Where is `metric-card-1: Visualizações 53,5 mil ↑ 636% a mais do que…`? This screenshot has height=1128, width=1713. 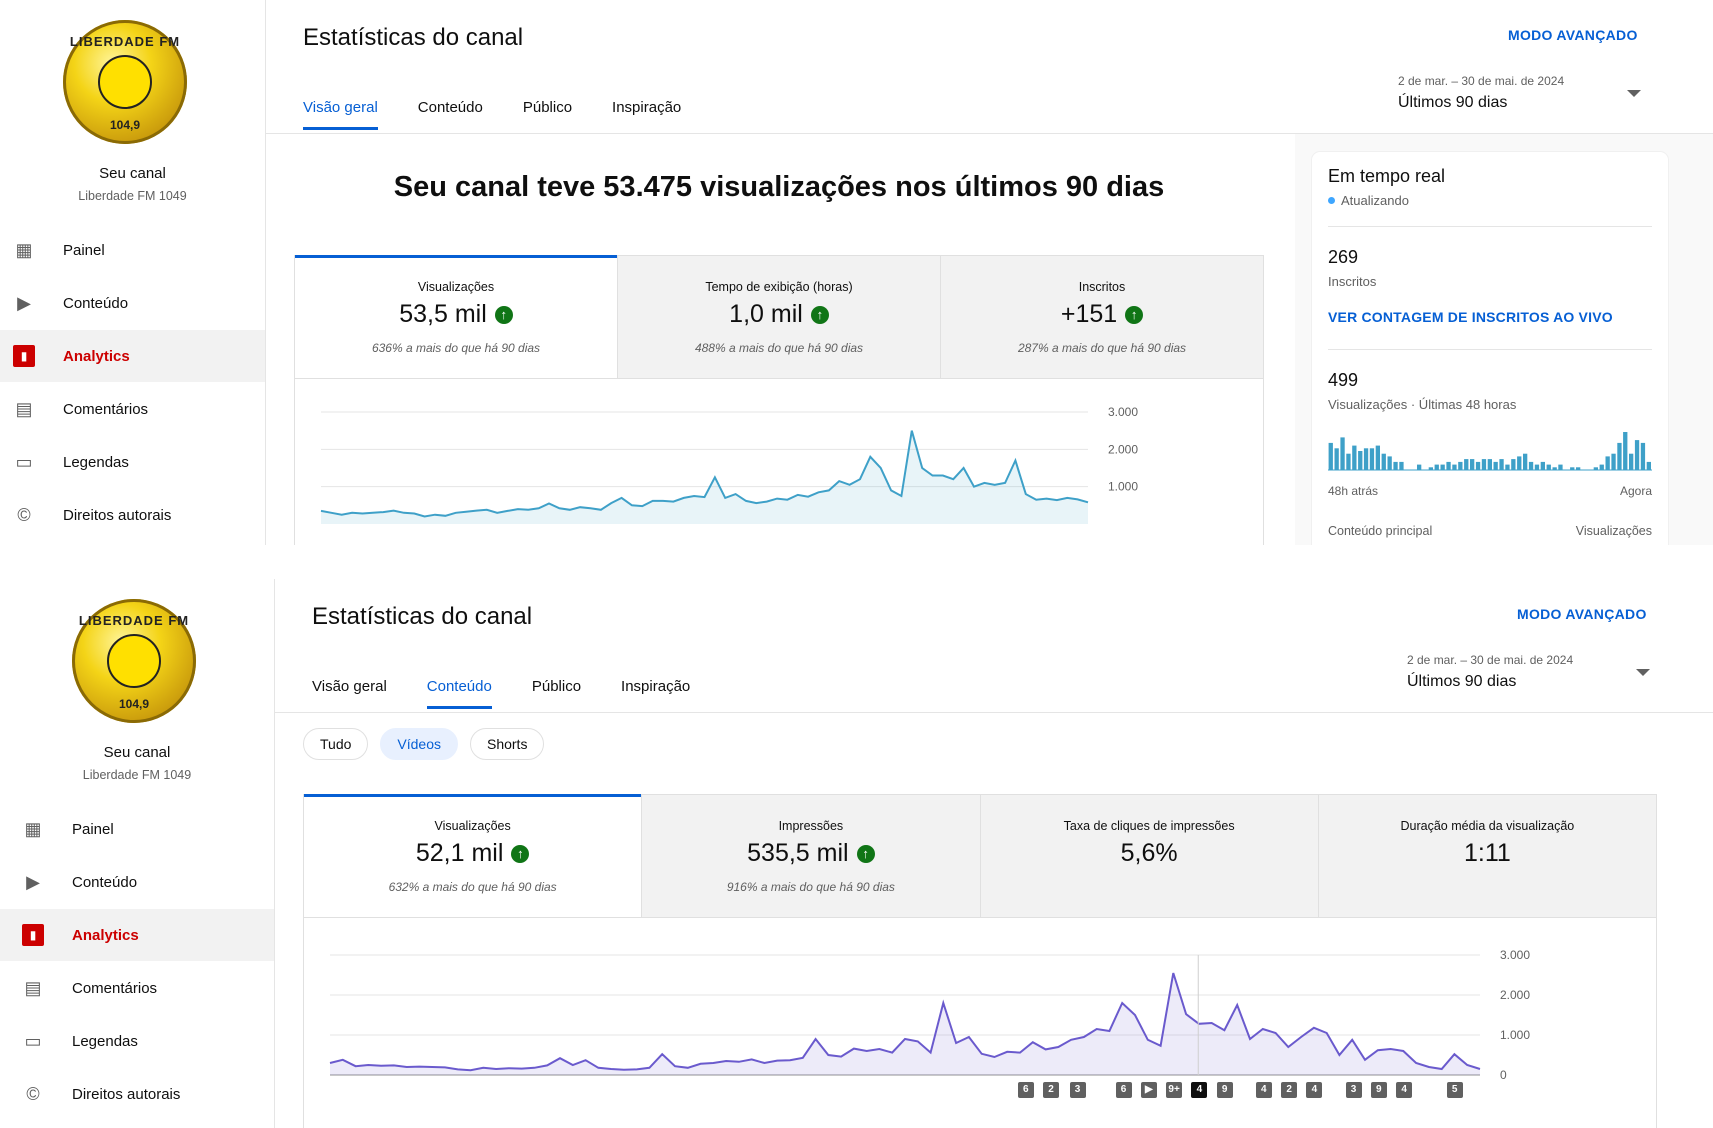
metric-card-1: Visualizações 53,5 mil ↑ 636% a mais do que… is located at coordinates (456, 316).